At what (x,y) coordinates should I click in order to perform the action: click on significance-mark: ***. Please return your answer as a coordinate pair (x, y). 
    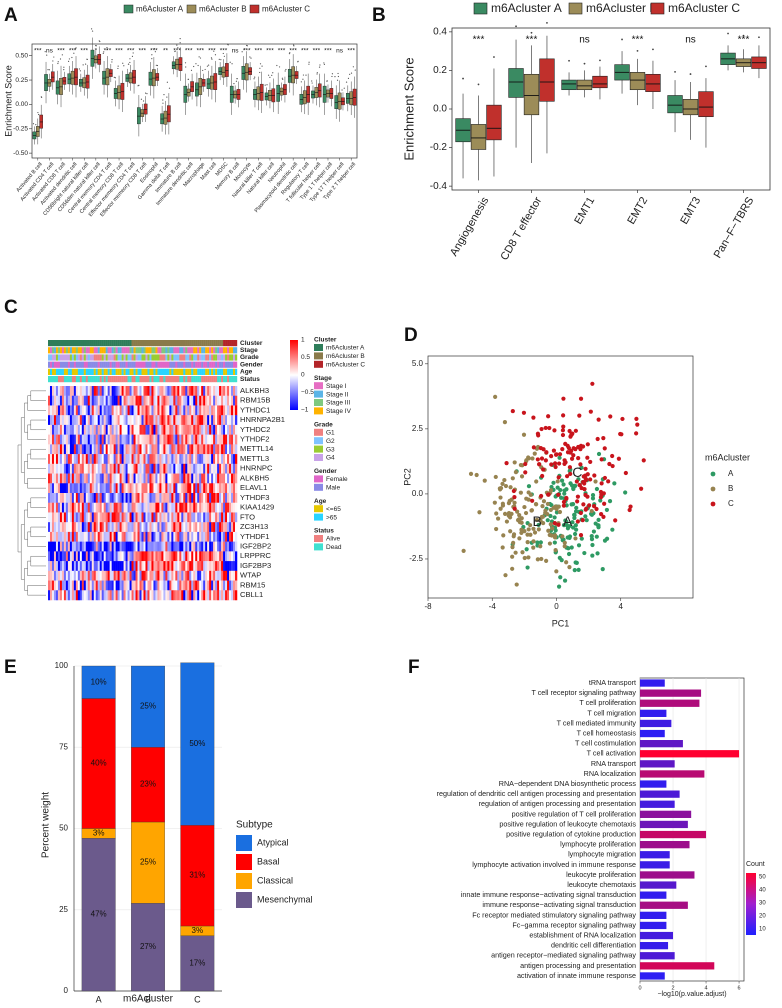
    Looking at the image, I should click on (247, 51).